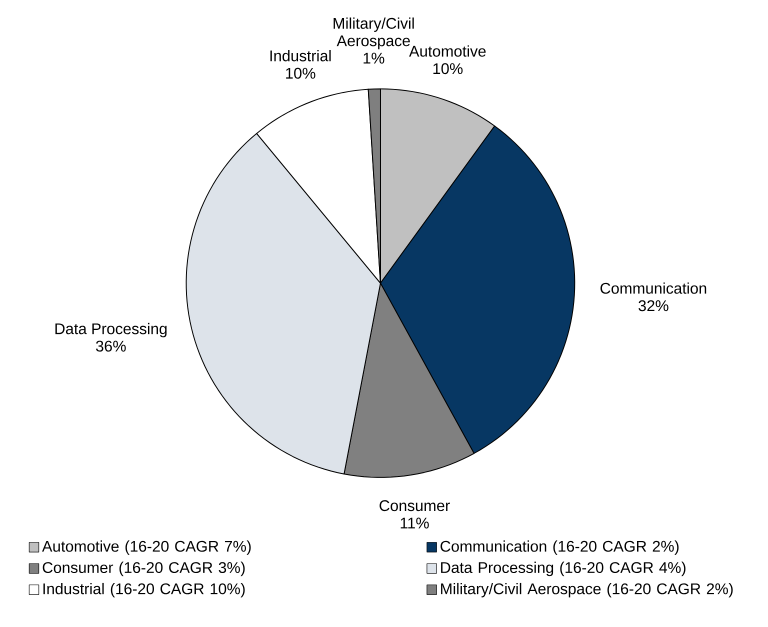 This screenshot has width=768, height=627. I want to click on slice-label: Automotive, so click(447, 51).